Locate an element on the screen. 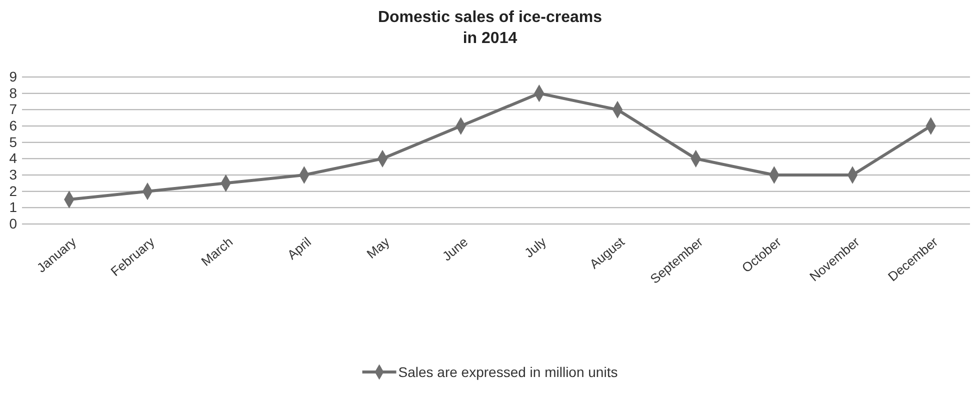 The width and height of the screenshot is (980, 403). legend-label: Sales are expressed in million units is located at coordinates (508, 372).